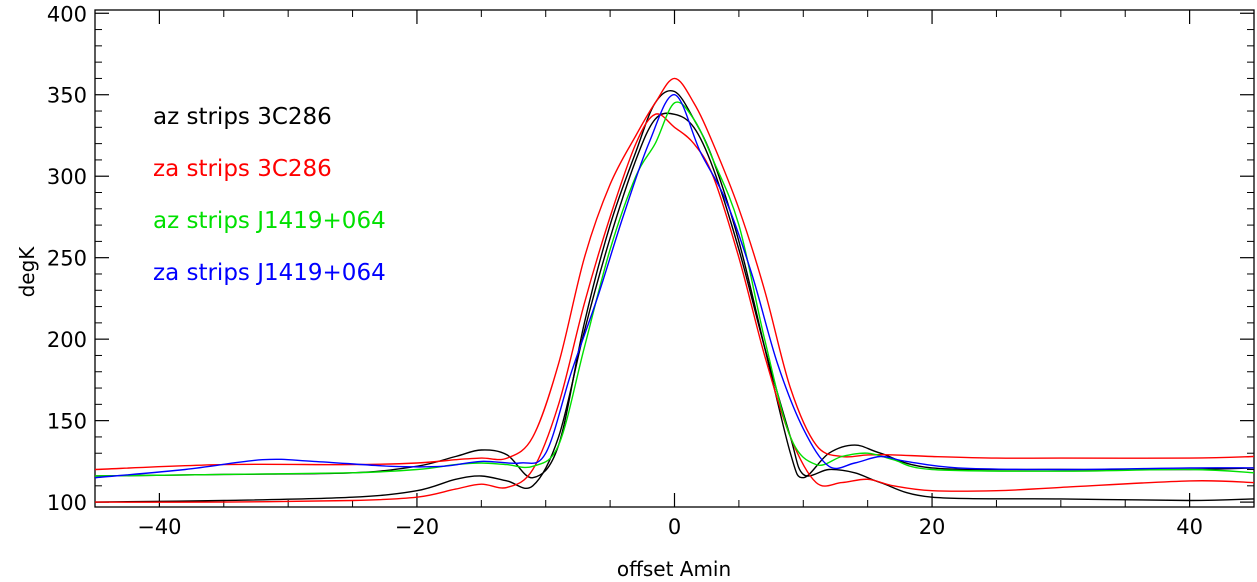 The width and height of the screenshot is (1257, 582). I want to click on y-tick-label: 350, so click(67, 96).